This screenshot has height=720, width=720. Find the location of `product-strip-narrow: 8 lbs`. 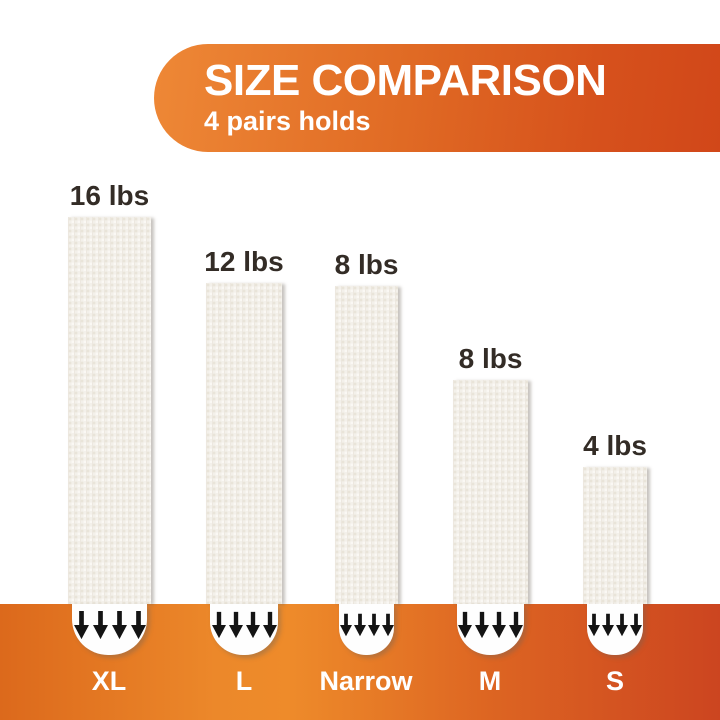

product-strip-narrow: 8 lbs is located at coordinates (366, 452).